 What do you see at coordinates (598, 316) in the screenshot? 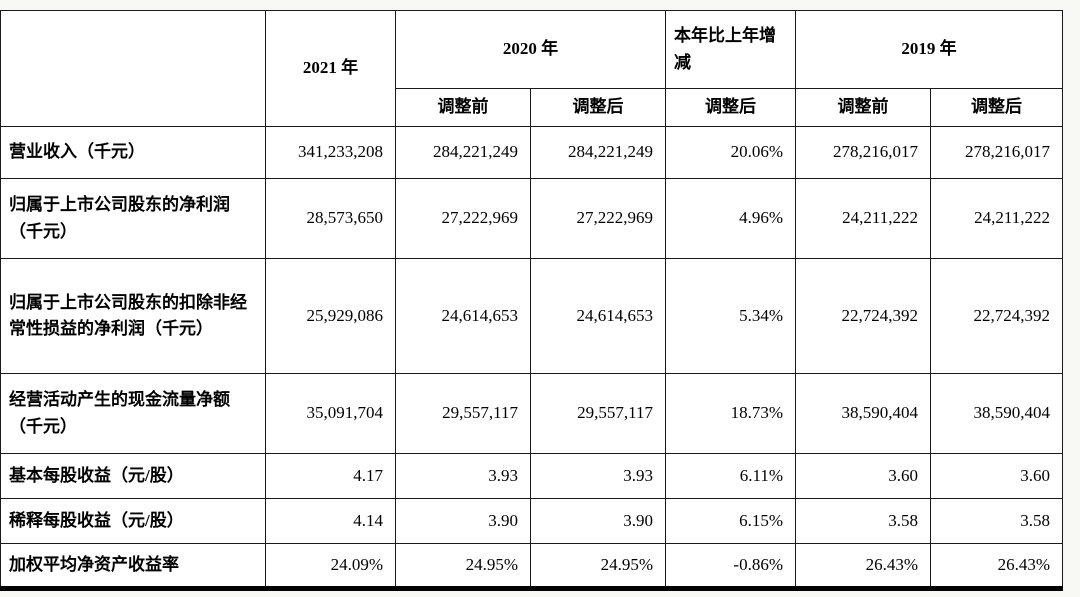
I see `cell-2020-adj-post: 24,614,653` at bounding box center [598, 316].